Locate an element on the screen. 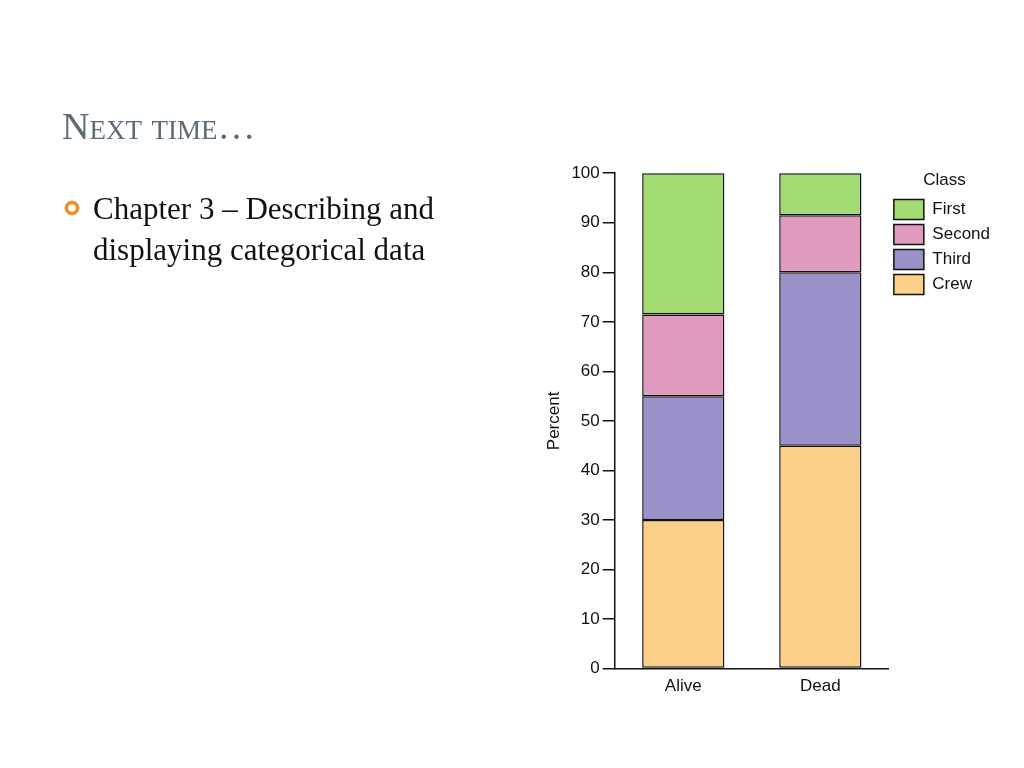  text: Chapter 3 – Describing and displaying categorical data is located at coordinates (264, 229).